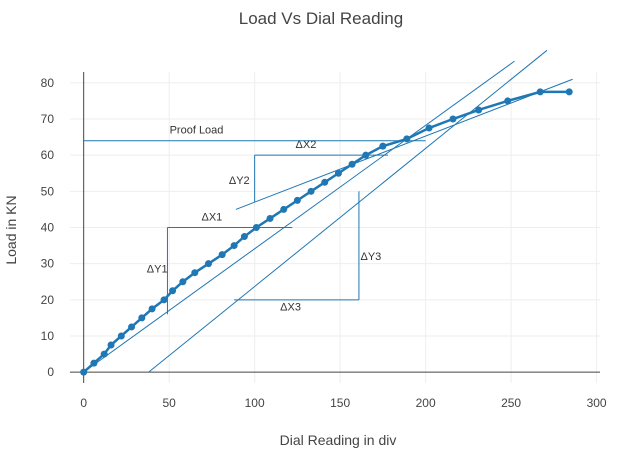  Describe the element at coordinates (211, 217) in the screenshot. I see `annotation-label: ΔX1` at that location.